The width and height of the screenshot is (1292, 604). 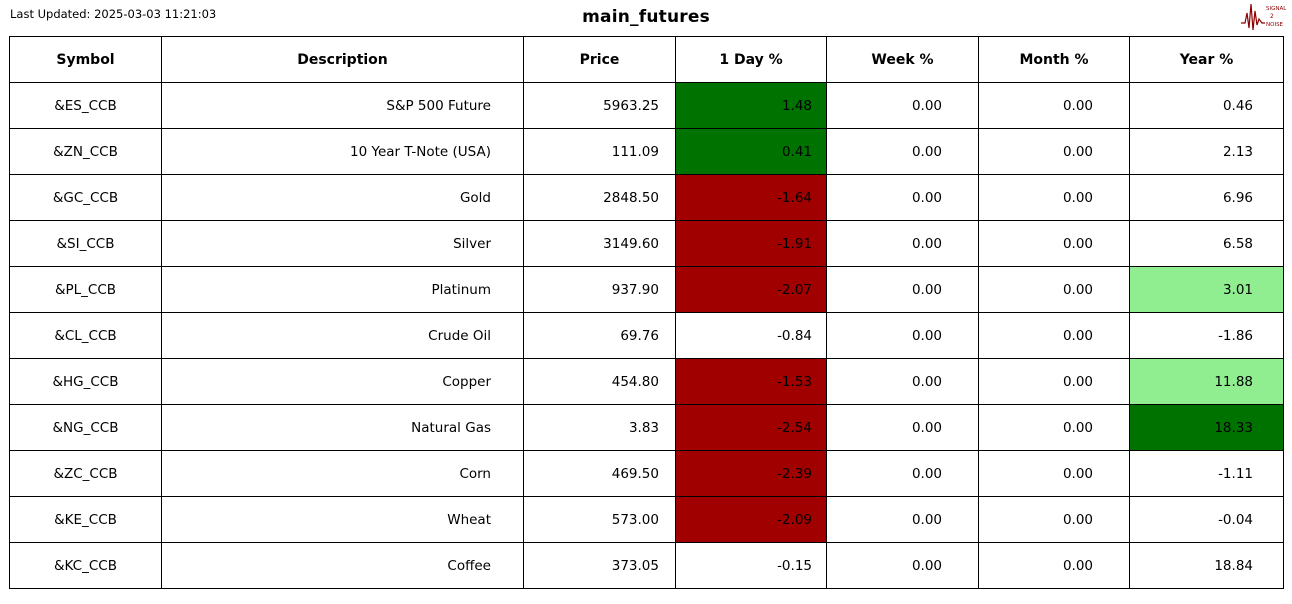 What do you see at coordinates (599, 243) in the screenshot?
I see `price-cell: 3149.60` at bounding box center [599, 243].